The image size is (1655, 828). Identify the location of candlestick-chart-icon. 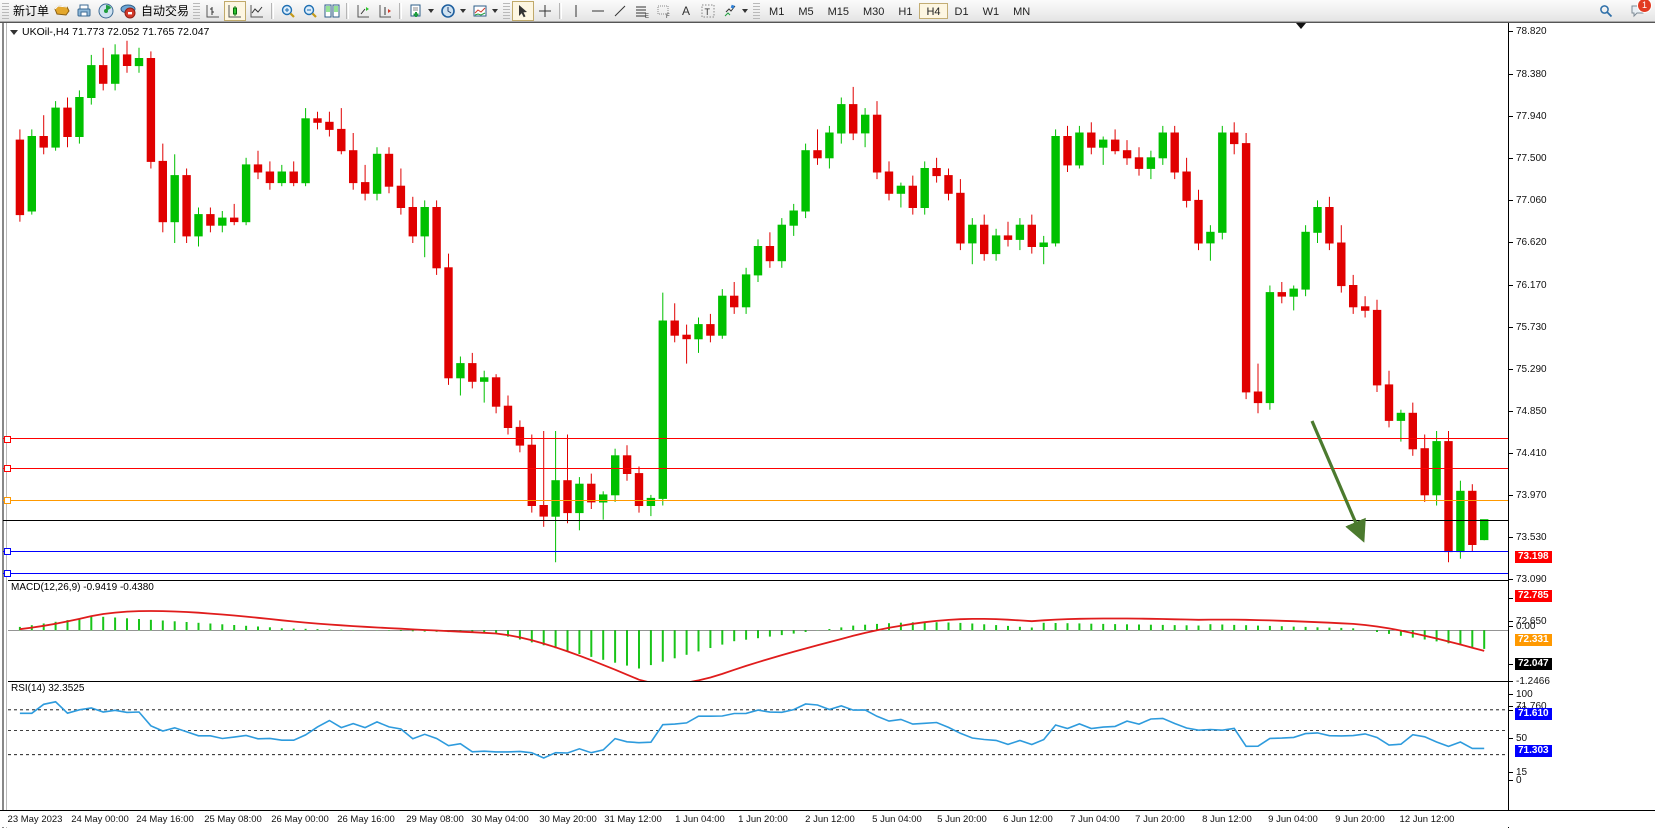
(235, 10).